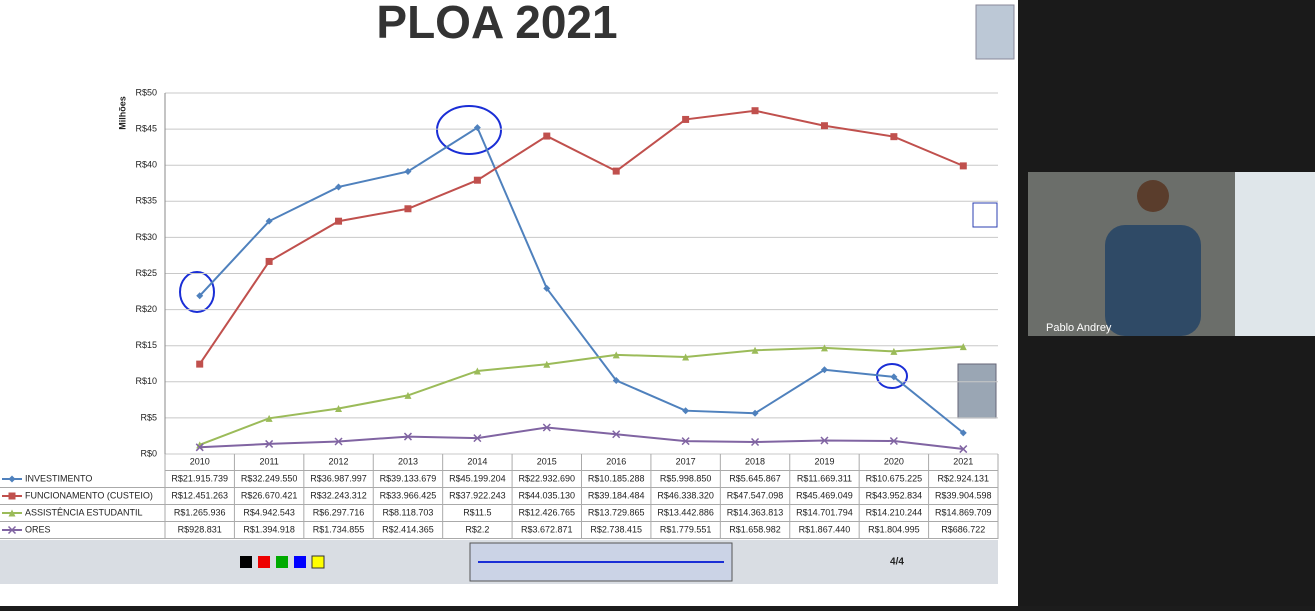 The image size is (1315, 611). What do you see at coordinates (1079, 328) in the screenshot?
I see `participant-name: Pablo Andrey` at bounding box center [1079, 328].